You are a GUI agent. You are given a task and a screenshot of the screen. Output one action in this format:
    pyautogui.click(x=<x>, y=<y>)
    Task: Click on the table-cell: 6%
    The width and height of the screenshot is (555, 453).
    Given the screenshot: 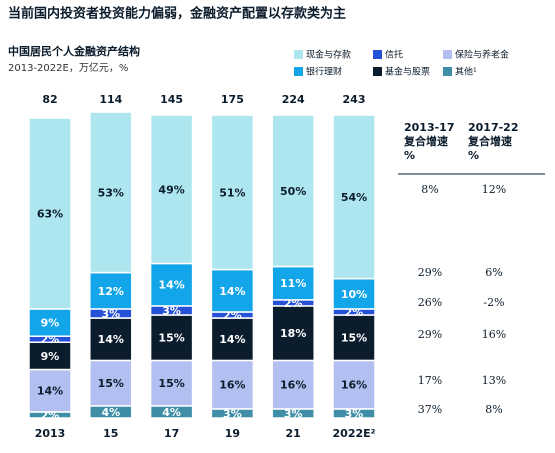 What is the action you would take?
    pyautogui.click(x=493, y=272)
    